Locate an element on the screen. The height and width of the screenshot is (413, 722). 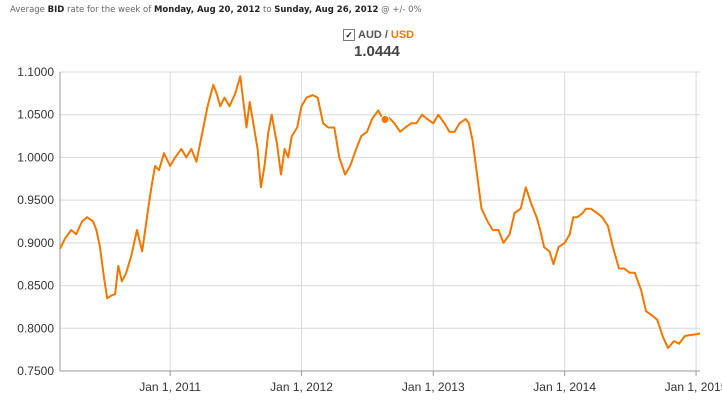
caption-end-date: Sunday, Aug 26, 2012 is located at coordinates (326, 10).